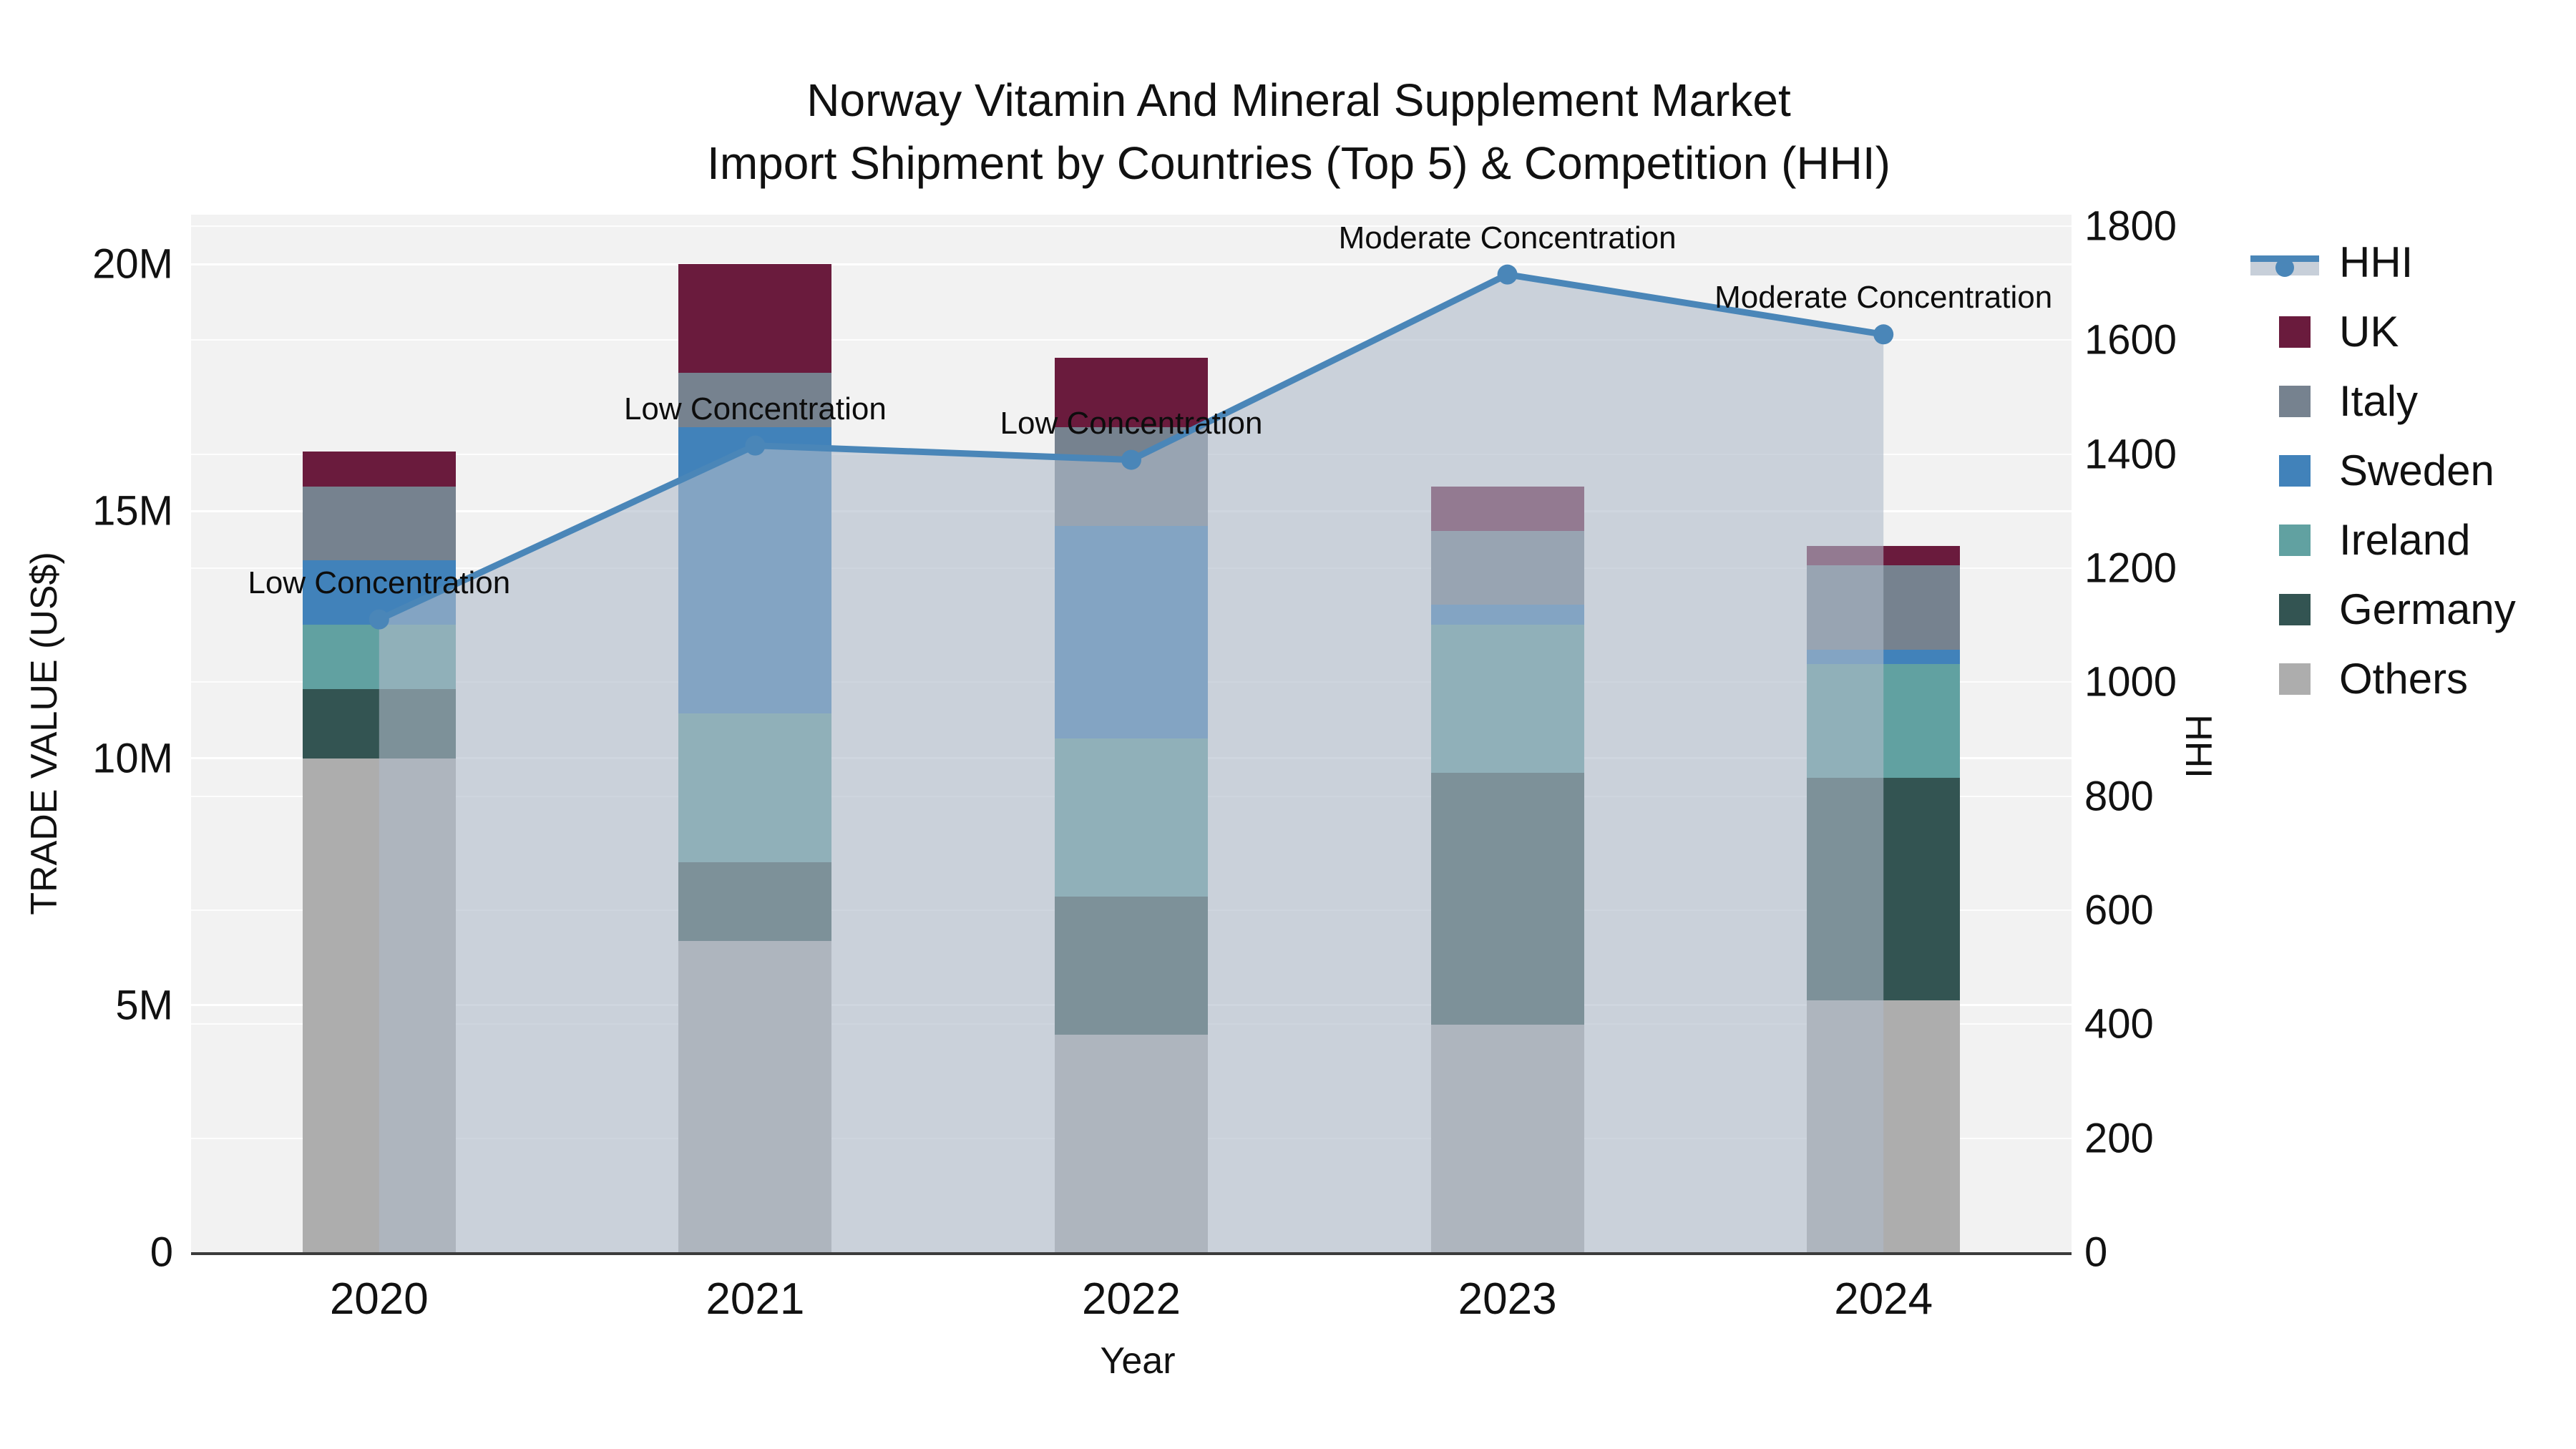 Image resolution: width=2576 pixels, height=1449 pixels. Describe the element at coordinates (2295, 679) in the screenshot. I see `legend-swatch-others` at that location.